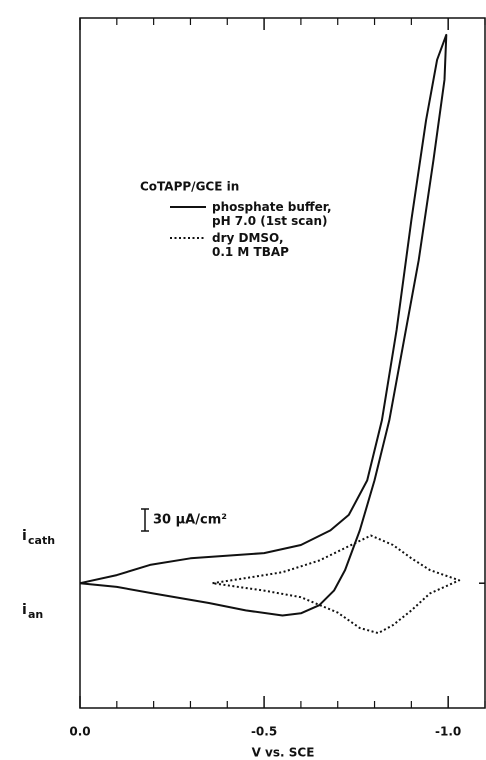  I want to click on y-label-sub: an, so click(35, 614).